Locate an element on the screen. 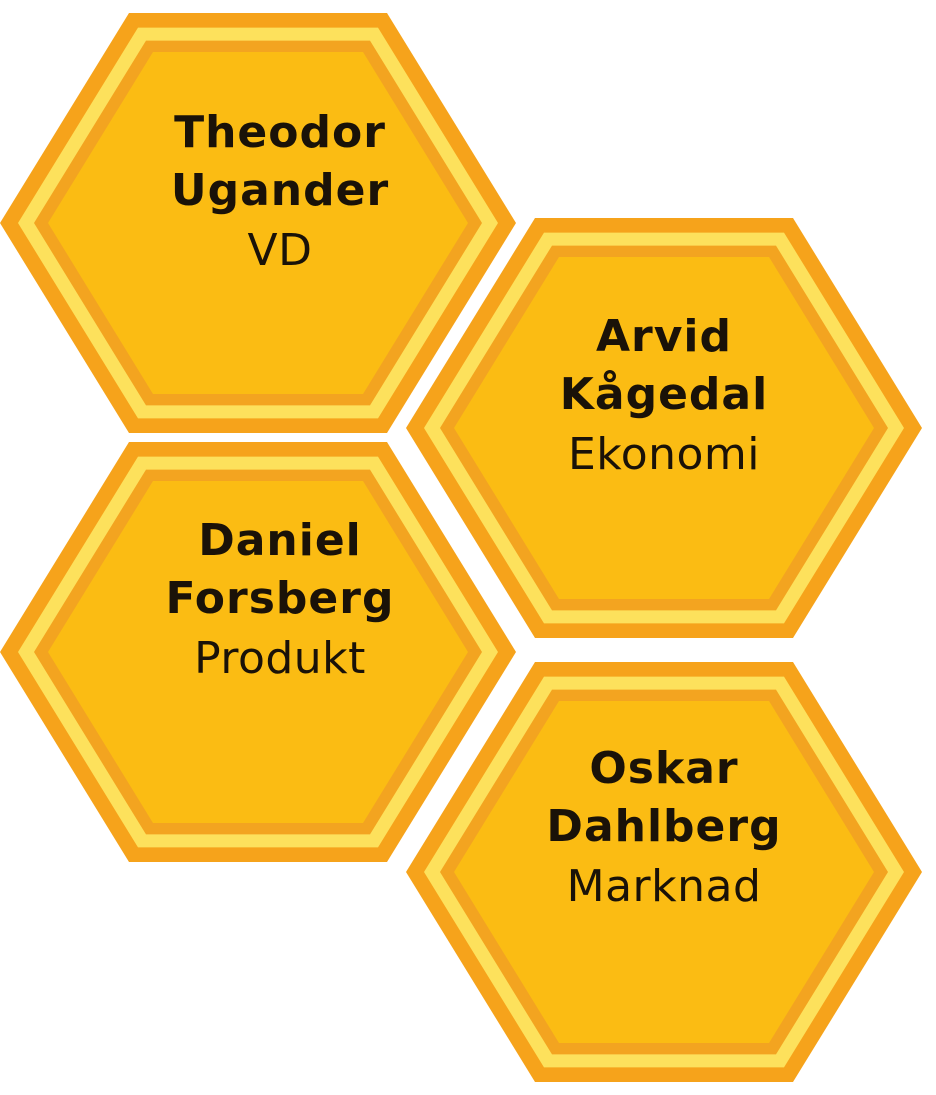 This screenshot has height=1095, width=936. member-last-name: Kågedal is located at coordinates (664, 394).